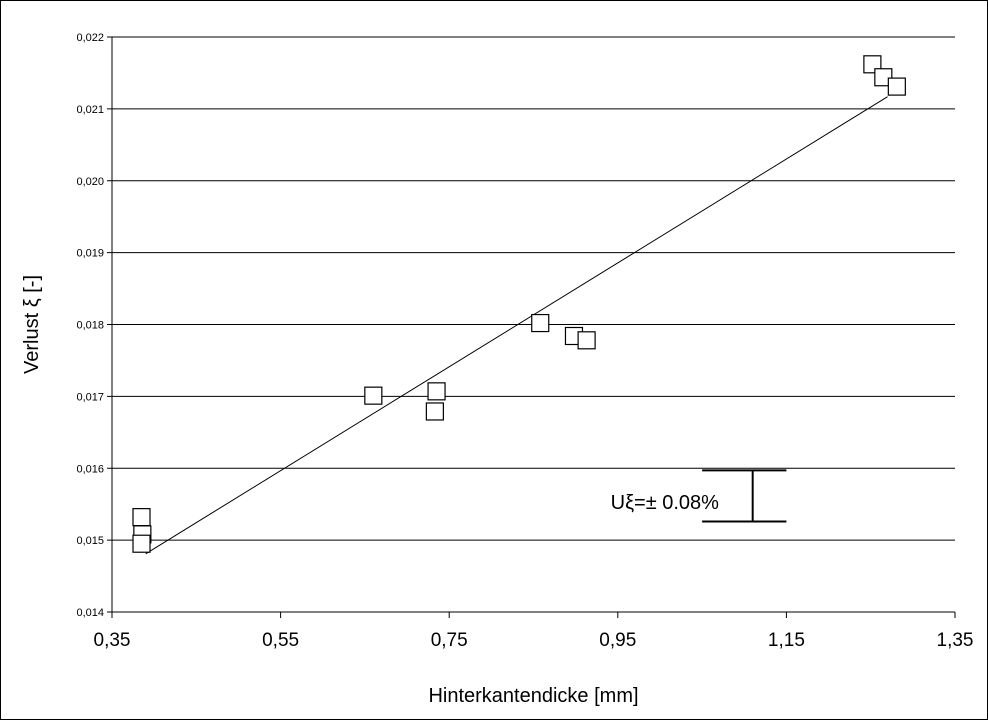  What do you see at coordinates (534, 640) in the screenshot?
I see `x-tick-labels: 0,35 0,55 0,75 0,95 1,15 1,35` at bounding box center [534, 640].